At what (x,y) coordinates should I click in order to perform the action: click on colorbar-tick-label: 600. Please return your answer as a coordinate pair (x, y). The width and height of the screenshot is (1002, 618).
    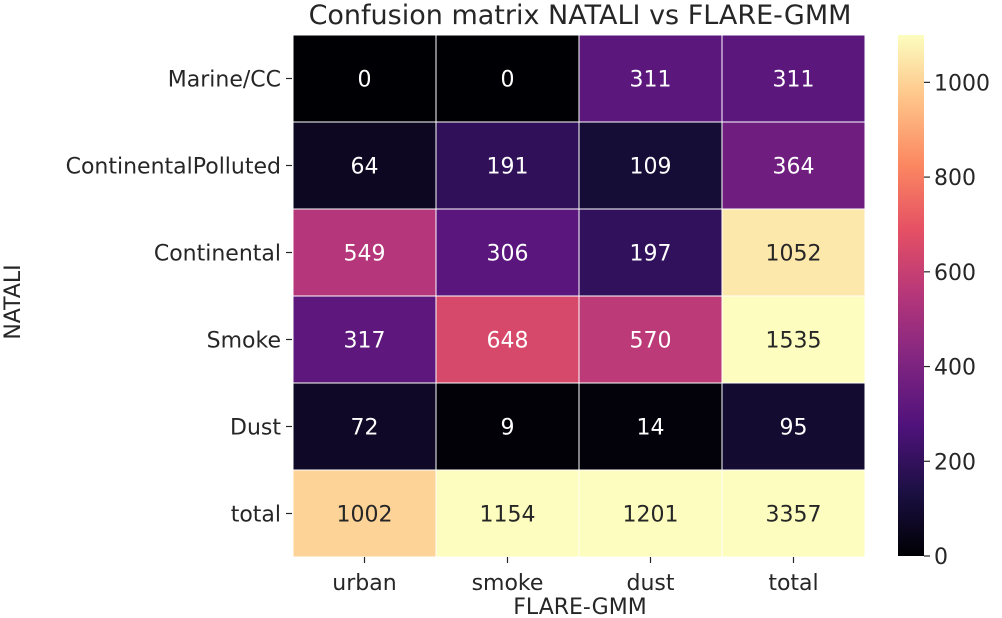
    Looking at the image, I should click on (955, 273).